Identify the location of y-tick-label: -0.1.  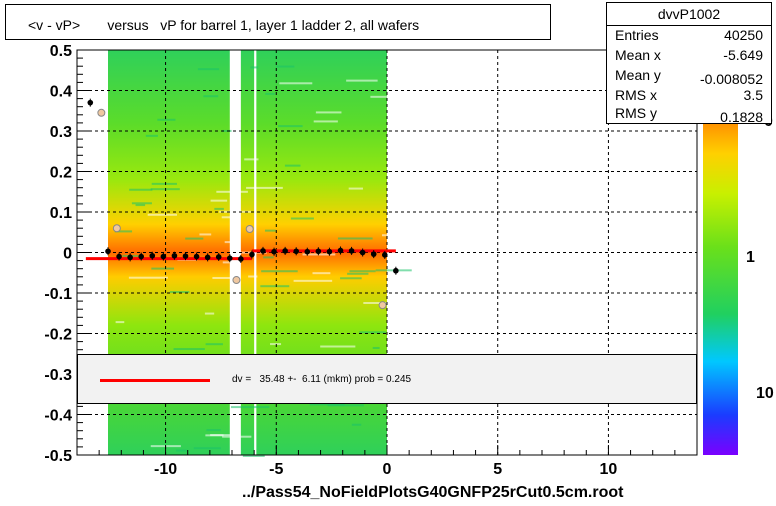
(58, 294).